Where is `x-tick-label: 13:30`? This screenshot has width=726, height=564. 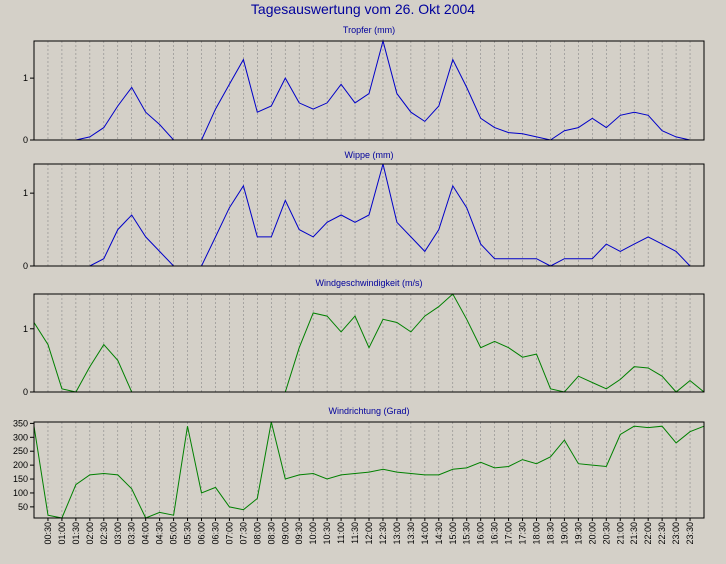
x-tick-label: 13:30 is located at coordinates (411, 533).